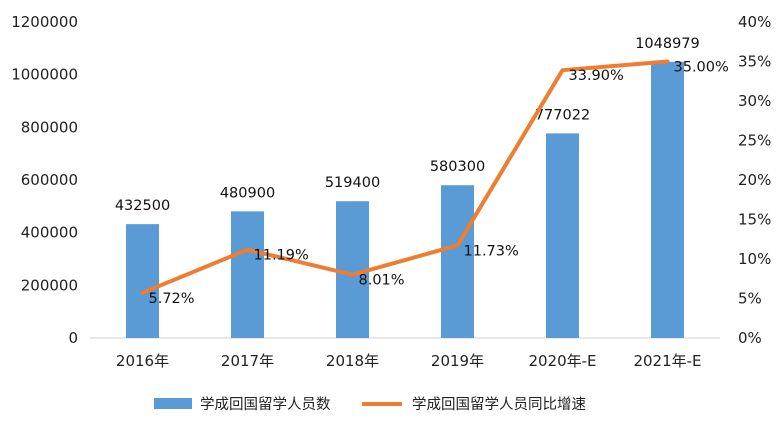 Image resolution: width=784 pixels, height=432 pixels. Describe the element at coordinates (352, 183) in the screenshot. I see `bar-value-label: 519400` at that location.